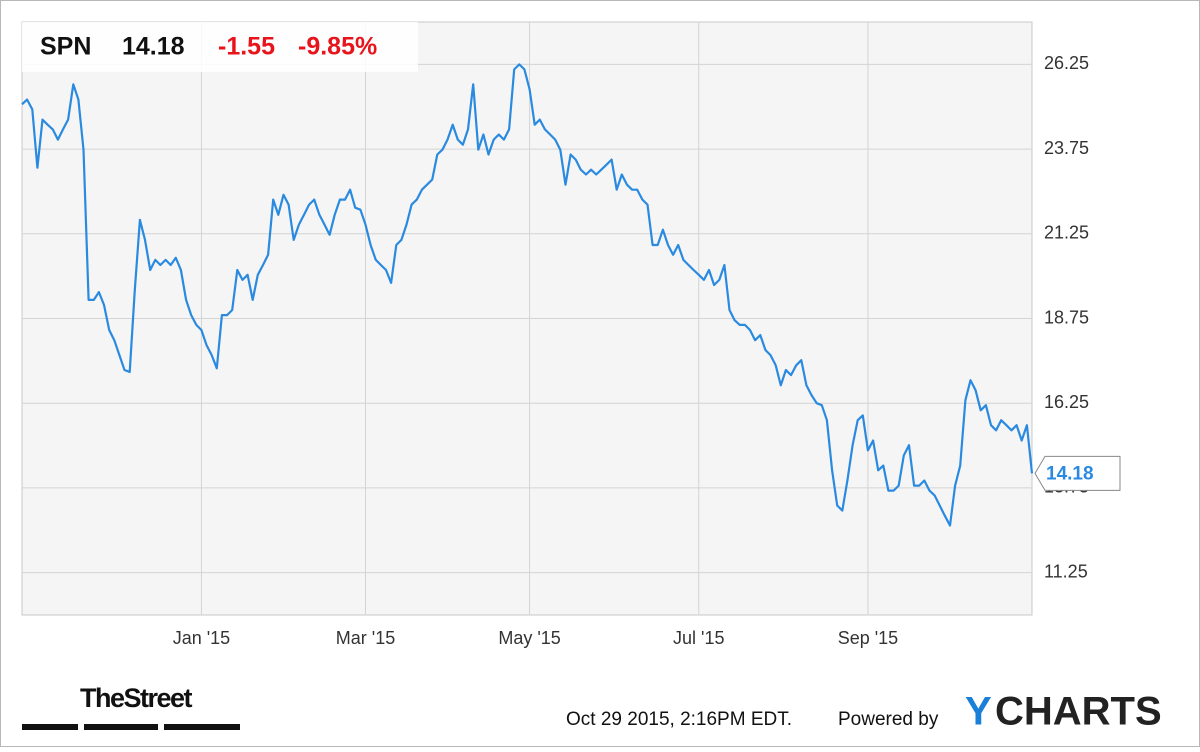  Describe the element at coordinates (1066, 317) in the screenshot. I see `y-tick-label: 18.75` at that location.